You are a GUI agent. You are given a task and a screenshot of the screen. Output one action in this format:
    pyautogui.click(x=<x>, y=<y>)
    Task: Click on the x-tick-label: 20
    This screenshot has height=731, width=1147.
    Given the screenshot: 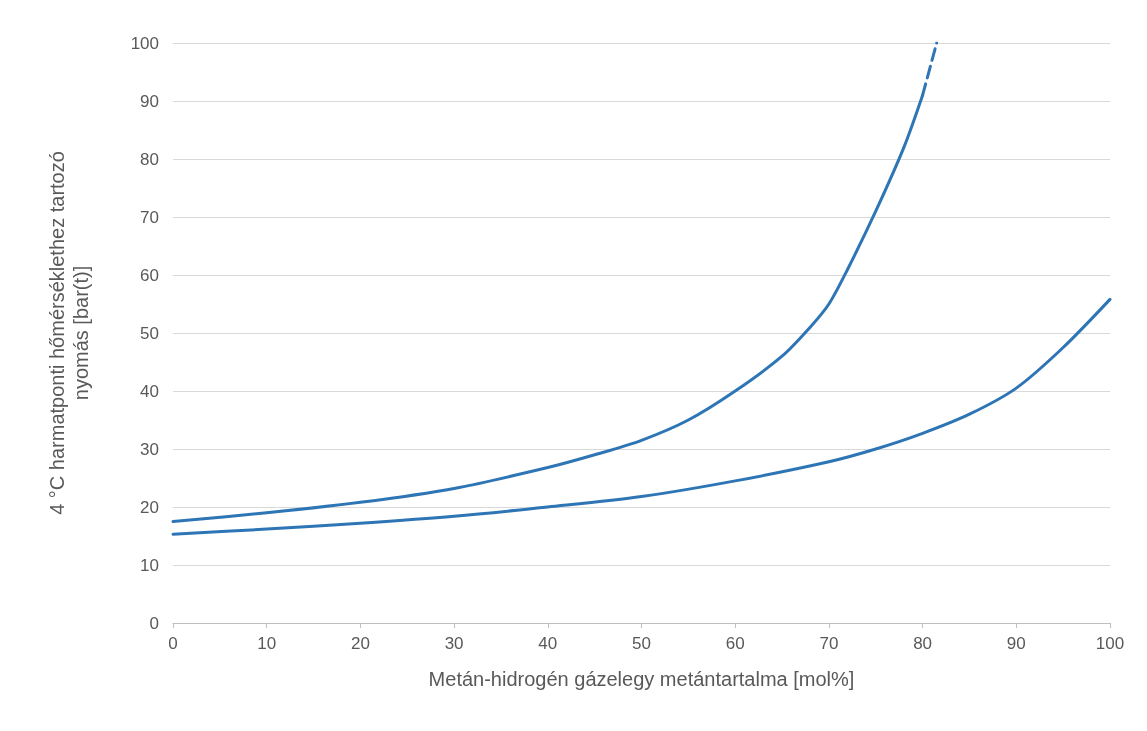 What is the action you would take?
    pyautogui.click(x=360, y=643)
    